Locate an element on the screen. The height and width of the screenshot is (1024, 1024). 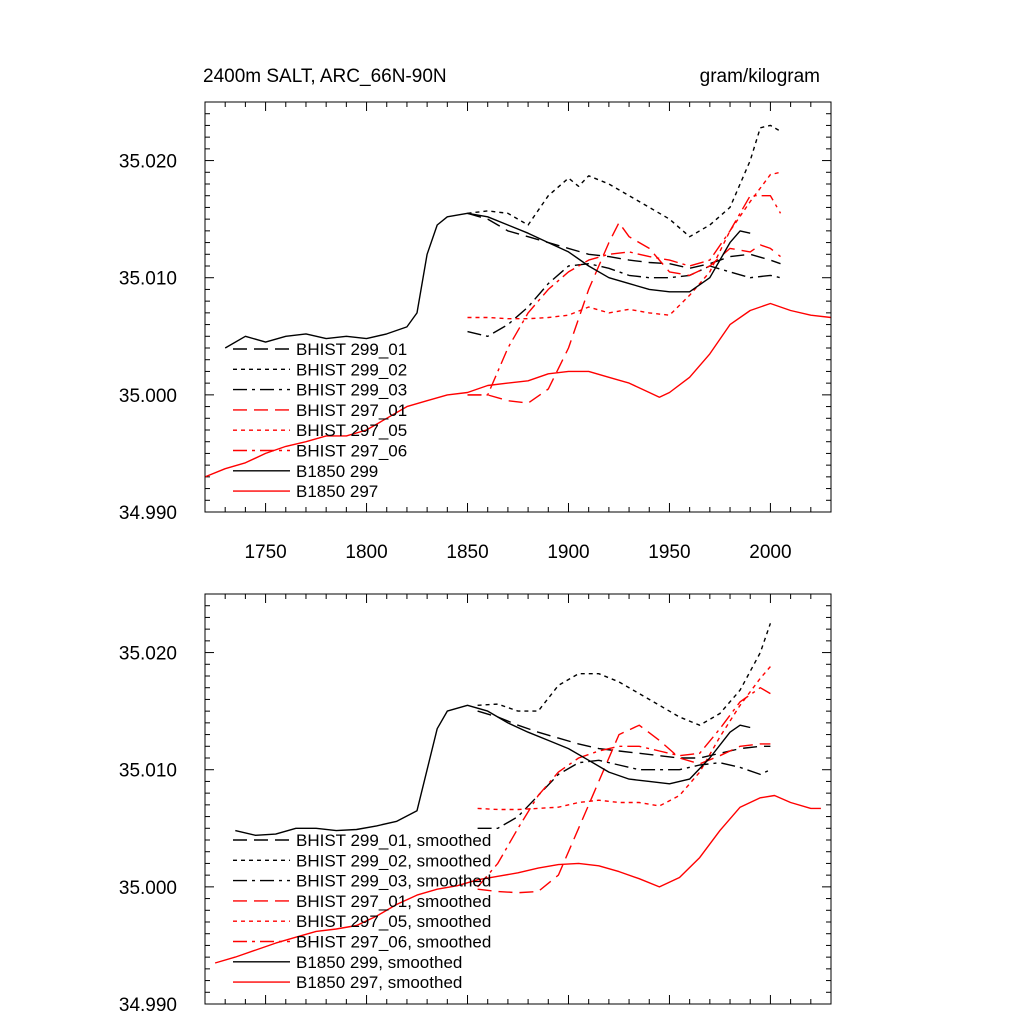
legend-label: BHIST 297_05, smoothed is located at coordinates (393, 921).